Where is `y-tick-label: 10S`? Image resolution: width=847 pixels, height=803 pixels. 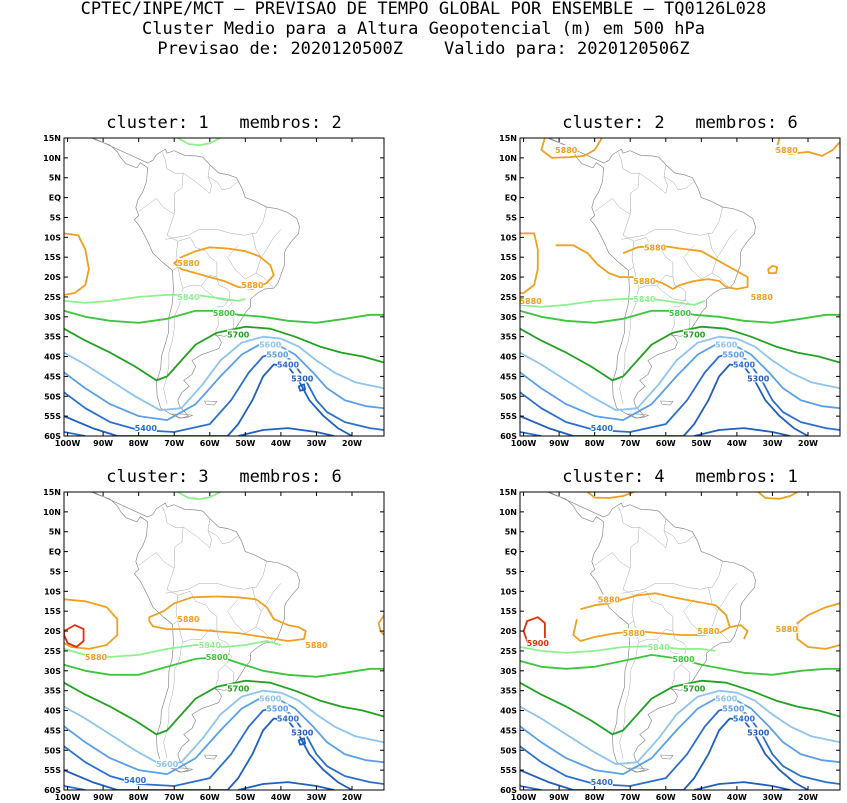
y-tick-label: 10S is located at coordinates (52, 237).